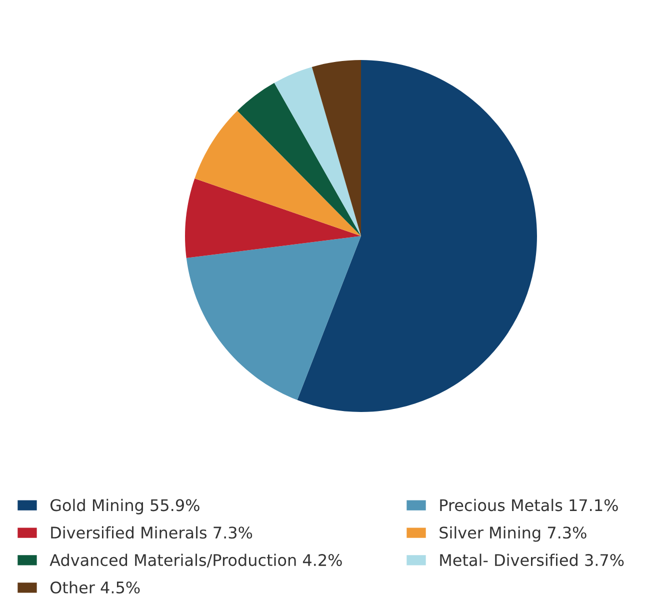 This screenshot has width=654, height=611. What do you see at coordinates (529, 505) in the screenshot?
I see `legend-label: Precious Metals 17.1%` at bounding box center [529, 505].